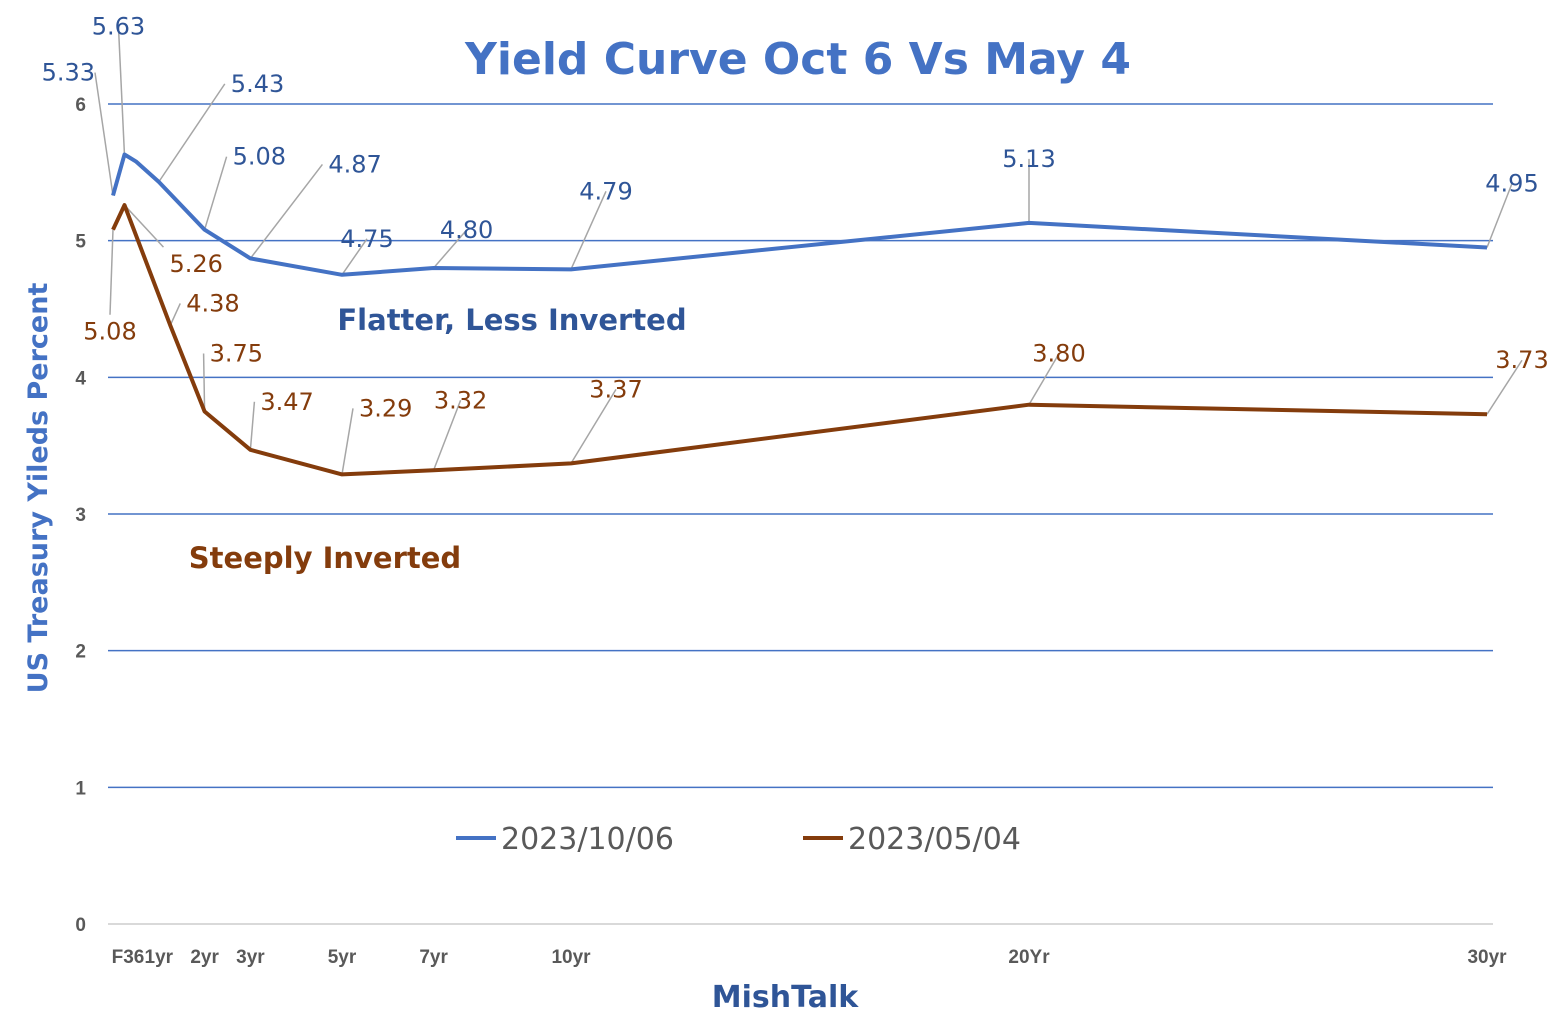  What do you see at coordinates (80, 242) in the screenshot?
I see `y-tick-label: 5` at bounding box center [80, 242].